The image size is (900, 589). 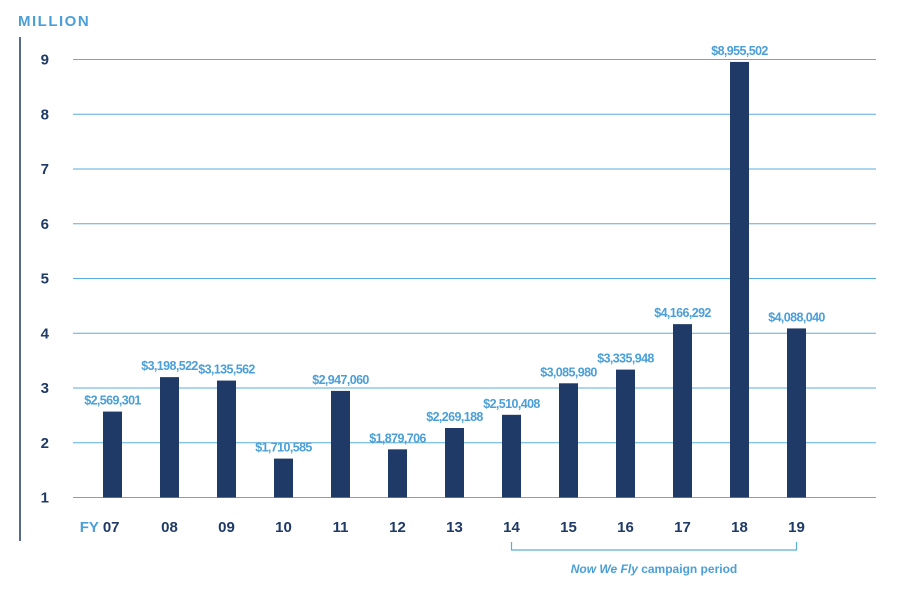 What do you see at coordinates (226, 527) in the screenshot?
I see `x-tick-label-09: 09` at bounding box center [226, 527].